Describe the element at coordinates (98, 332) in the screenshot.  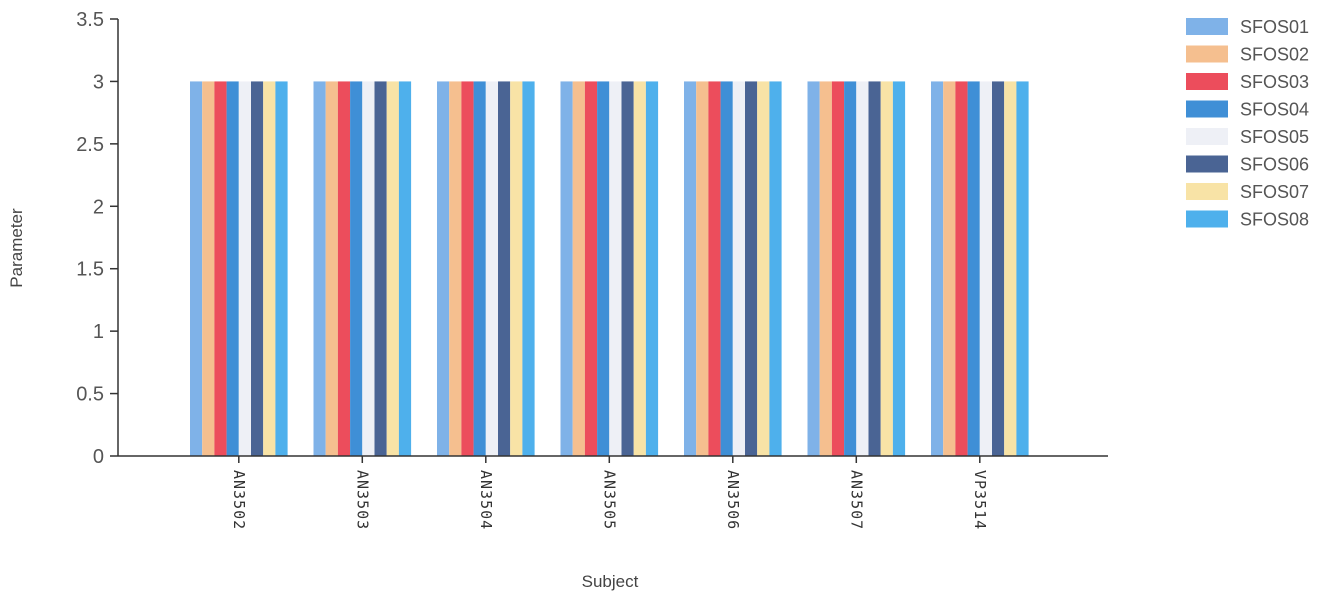
I see `y-tick-label: 1` at that location.